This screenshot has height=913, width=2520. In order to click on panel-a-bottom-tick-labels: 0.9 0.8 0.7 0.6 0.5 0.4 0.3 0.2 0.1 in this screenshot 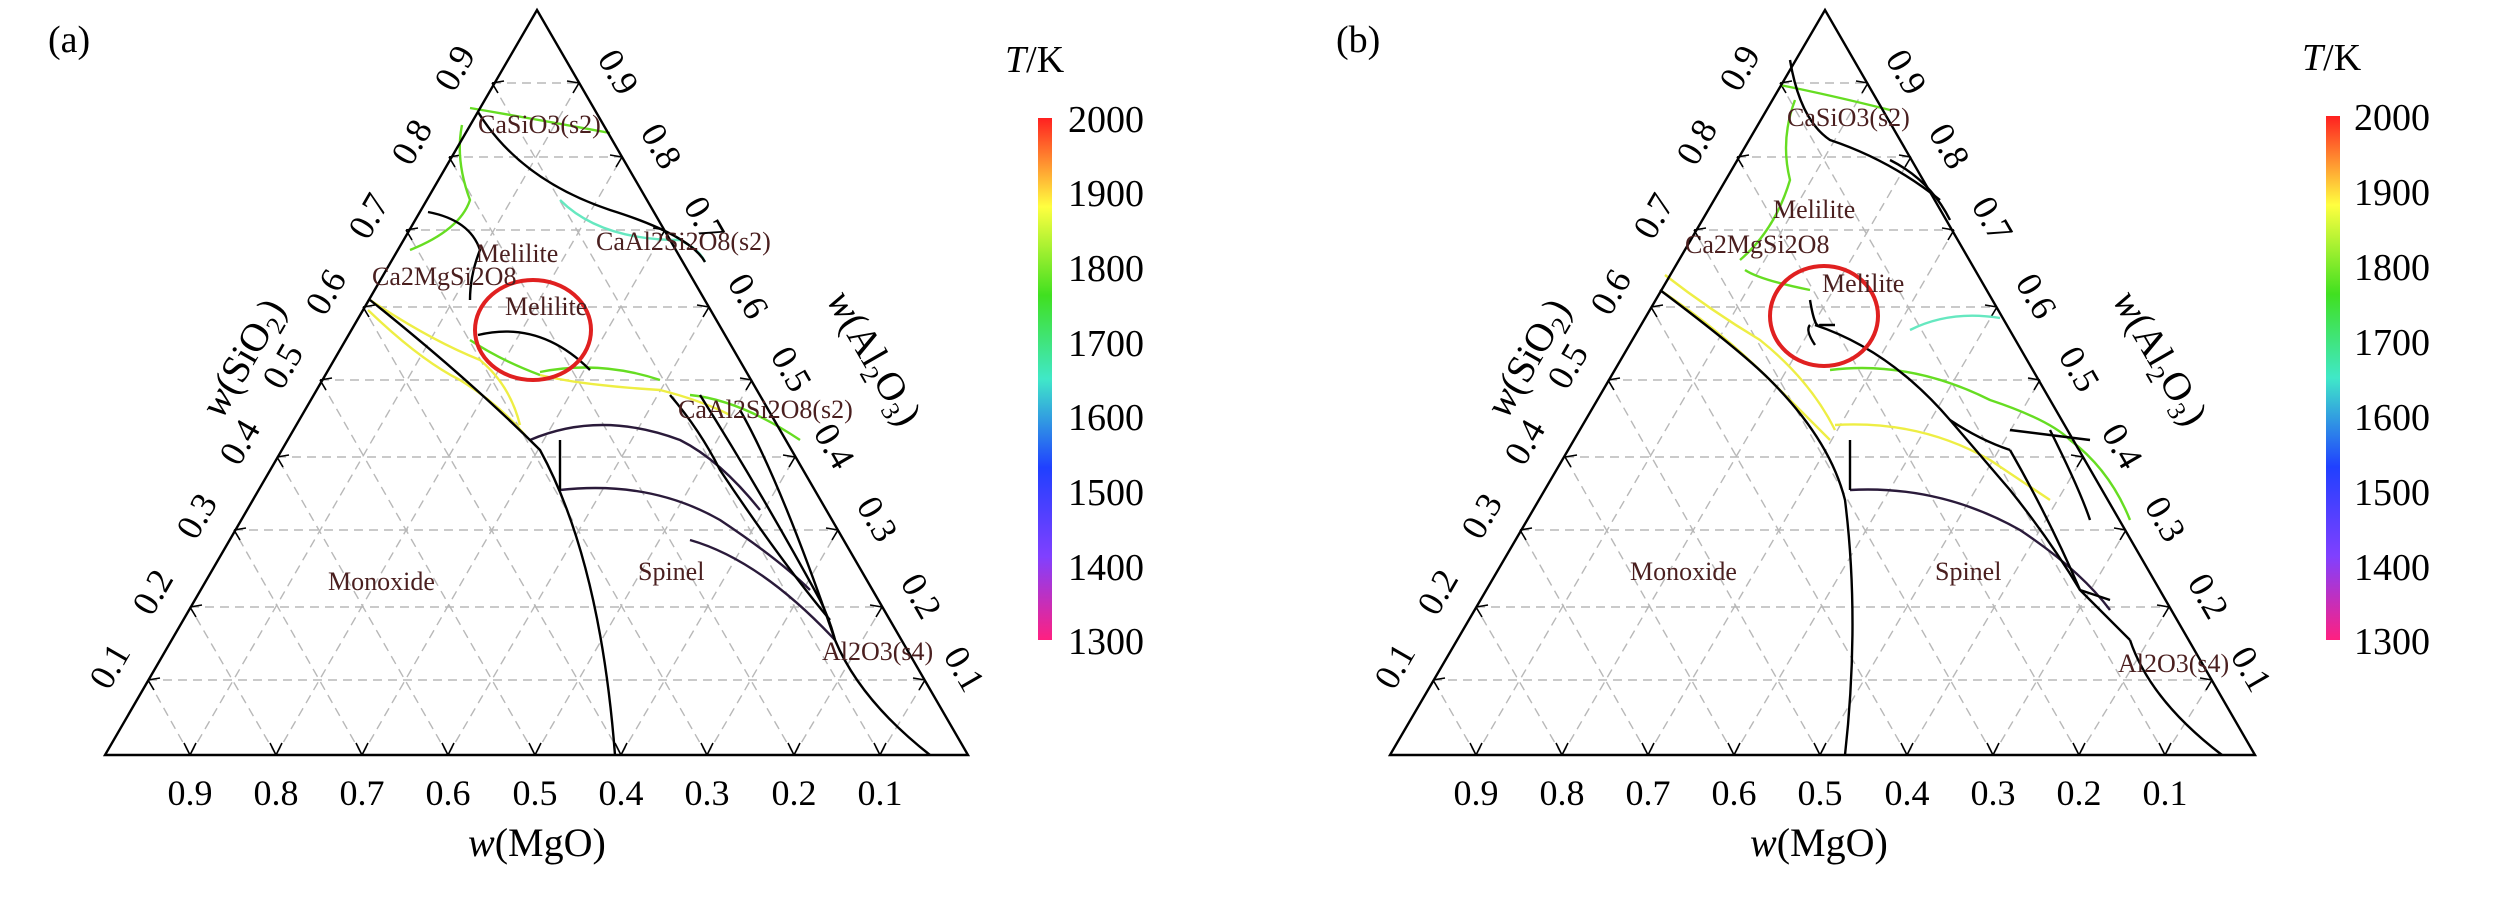, I will do `click(535, 793)`.